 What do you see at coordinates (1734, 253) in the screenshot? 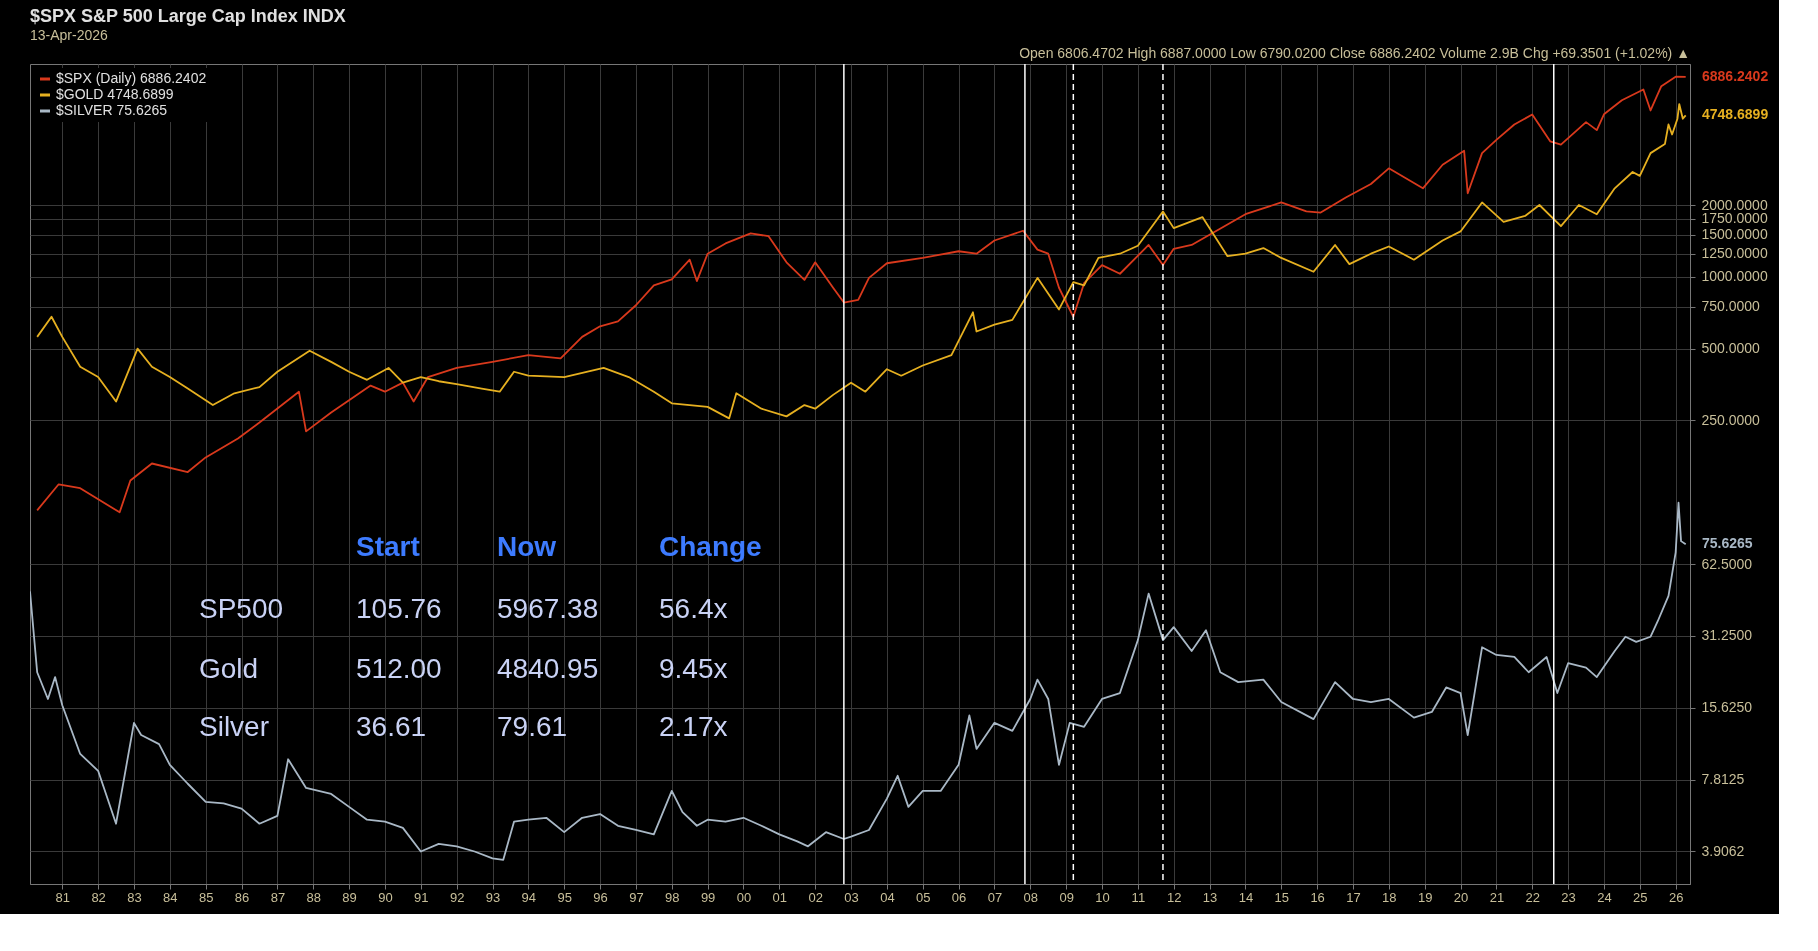
I see `y-tick-label: 1250.0000` at bounding box center [1734, 253].